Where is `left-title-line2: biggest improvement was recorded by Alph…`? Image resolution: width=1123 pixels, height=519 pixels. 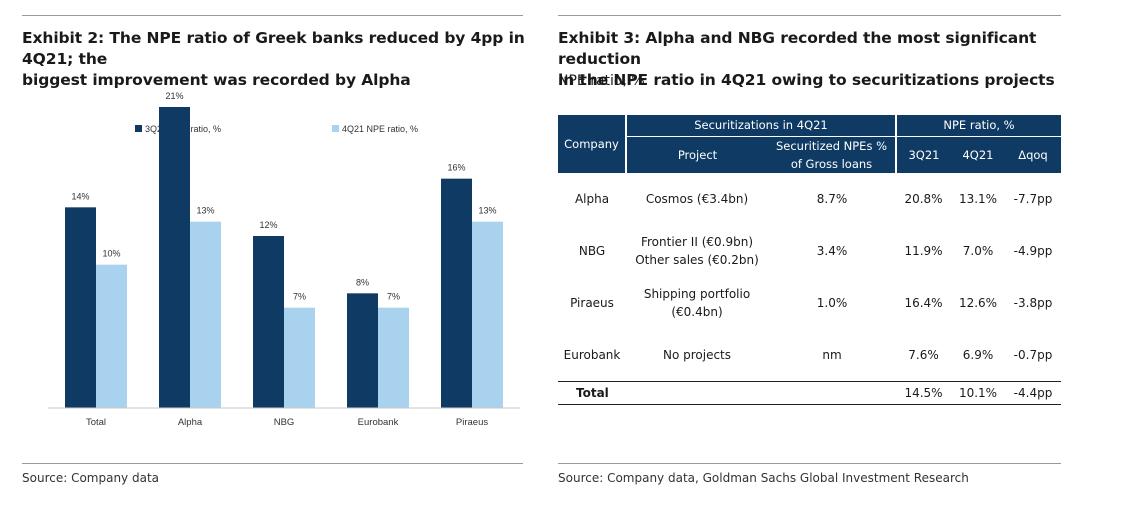
left-title-line2: biggest improvement was recorded by Alph… is located at coordinates (216, 80).